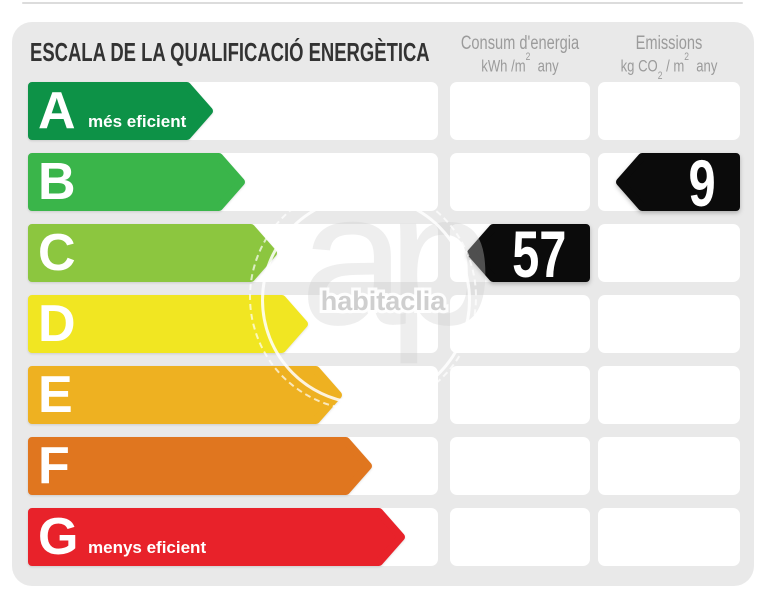 The width and height of the screenshot is (765, 600). I want to click on emissions-header-units: kg CO2 / m2 any, so click(669, 67).